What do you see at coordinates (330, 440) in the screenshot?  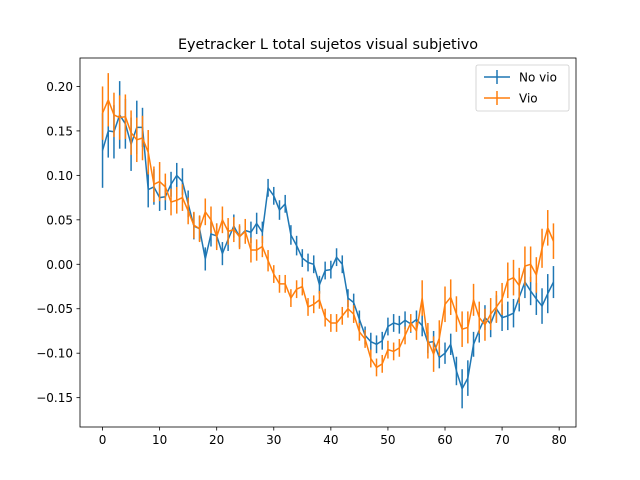 I see `x-tick-label: 40` at bounding box center [330, 440].